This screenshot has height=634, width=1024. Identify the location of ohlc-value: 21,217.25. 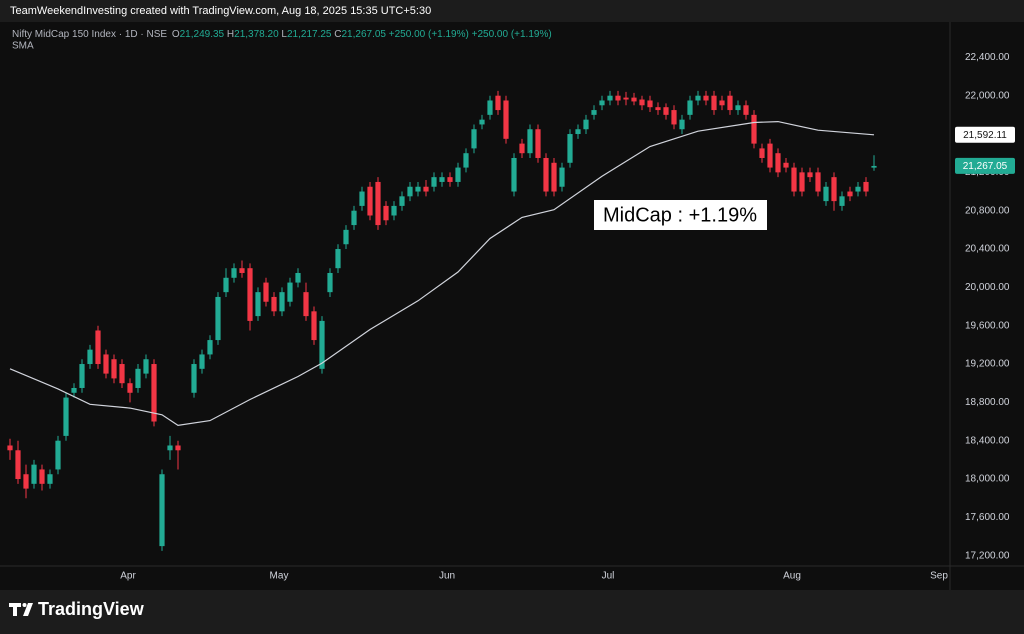
(309, 34).